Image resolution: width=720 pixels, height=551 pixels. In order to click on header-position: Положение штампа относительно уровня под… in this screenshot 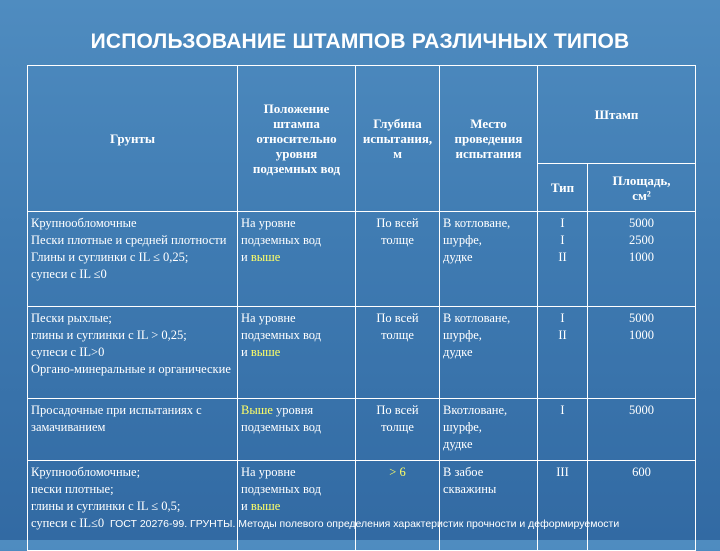, I will do `click(296, 138)`.